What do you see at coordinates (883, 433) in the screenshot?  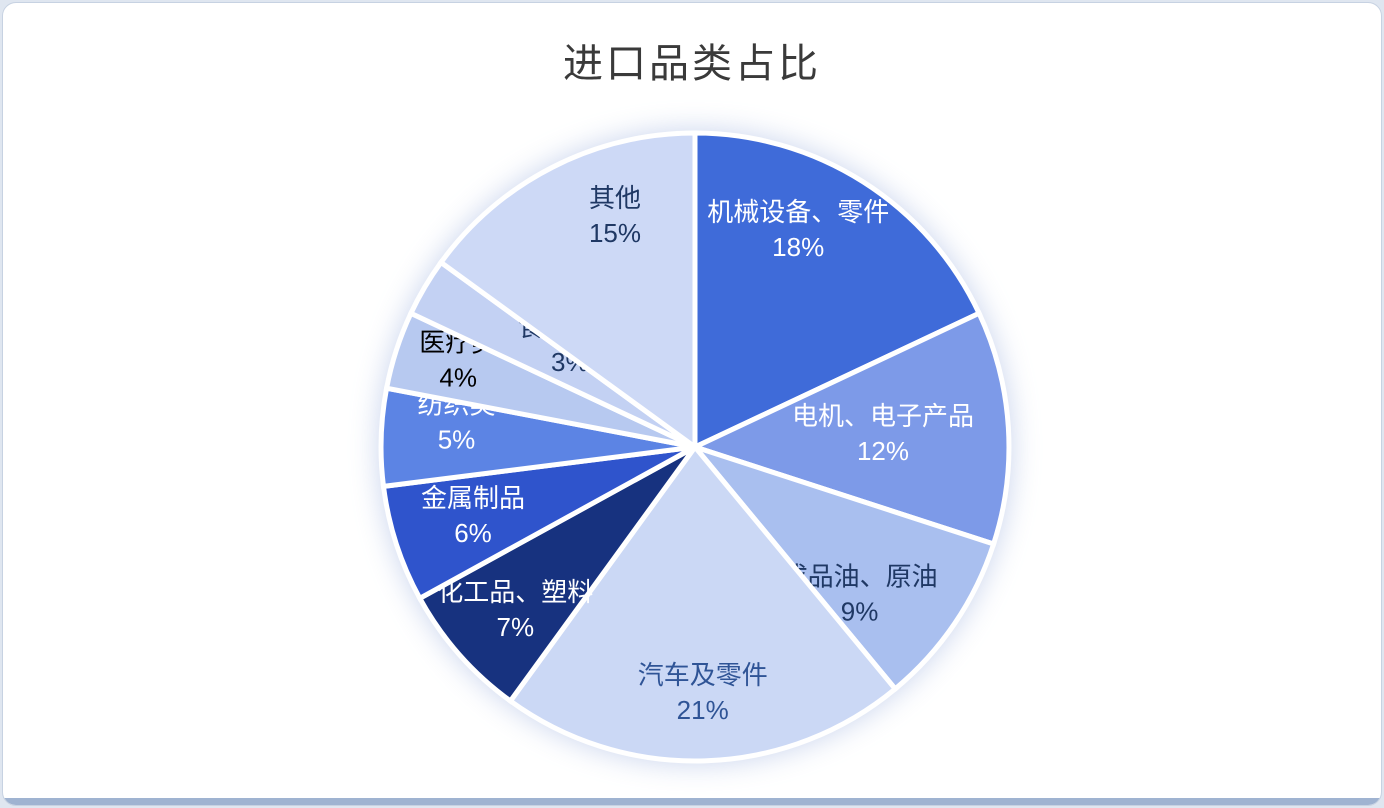 I see `pie-slice-label-1: 电机、电子产品 12%` at bounding box center [883, 433].